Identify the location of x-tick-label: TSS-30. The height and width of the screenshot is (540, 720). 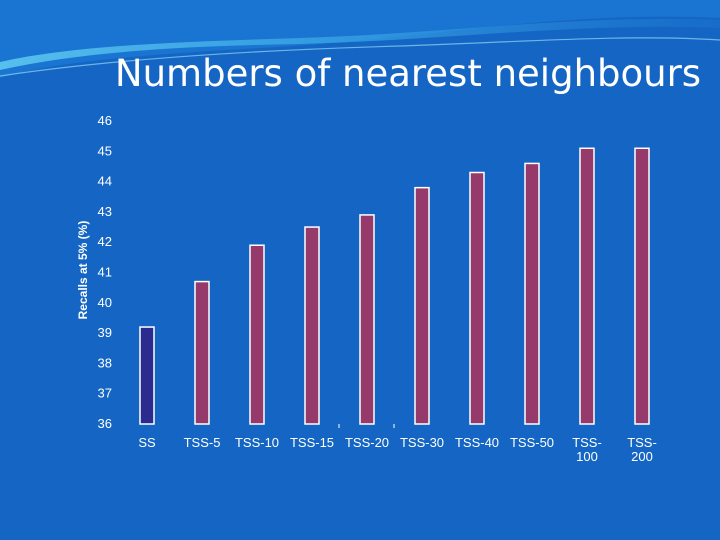
(422, 442).